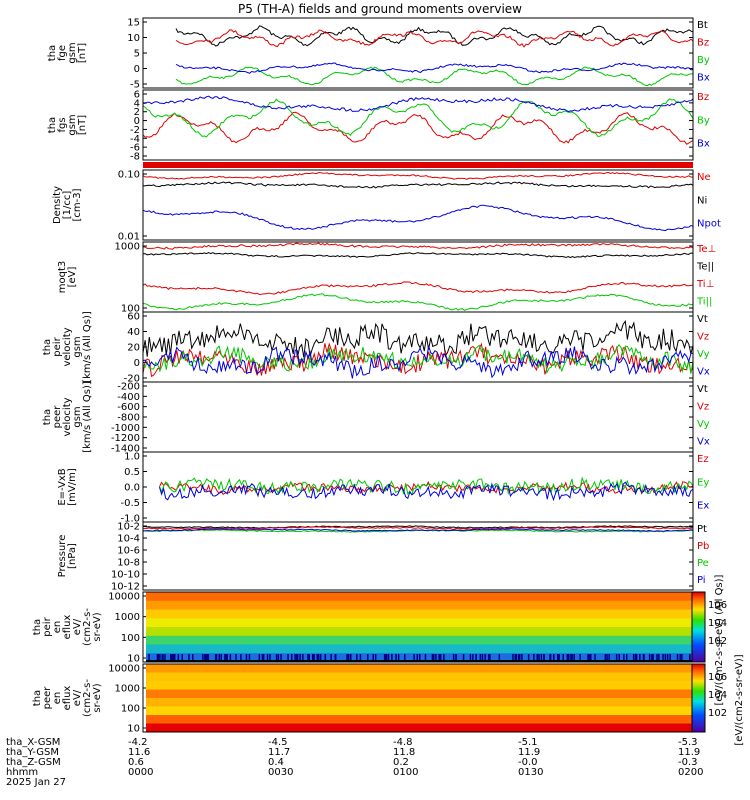 This screenshot has width=750, height=800. What do you see at coordinates (418, 530) in the screenshot?
I see `trace-Pi` at bounding box center [418, 530].